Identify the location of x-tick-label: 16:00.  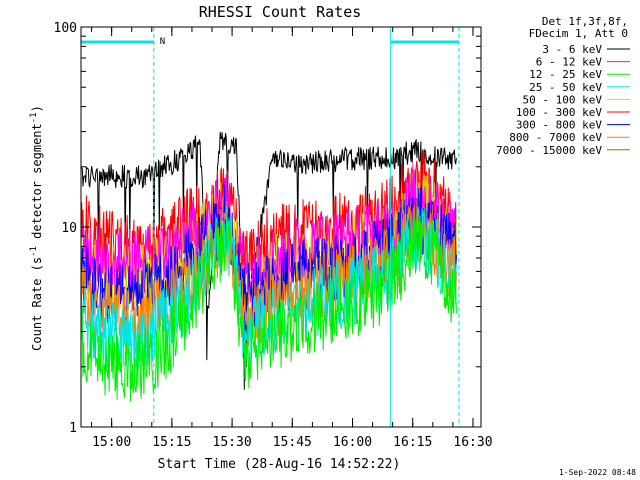
(352, 442).